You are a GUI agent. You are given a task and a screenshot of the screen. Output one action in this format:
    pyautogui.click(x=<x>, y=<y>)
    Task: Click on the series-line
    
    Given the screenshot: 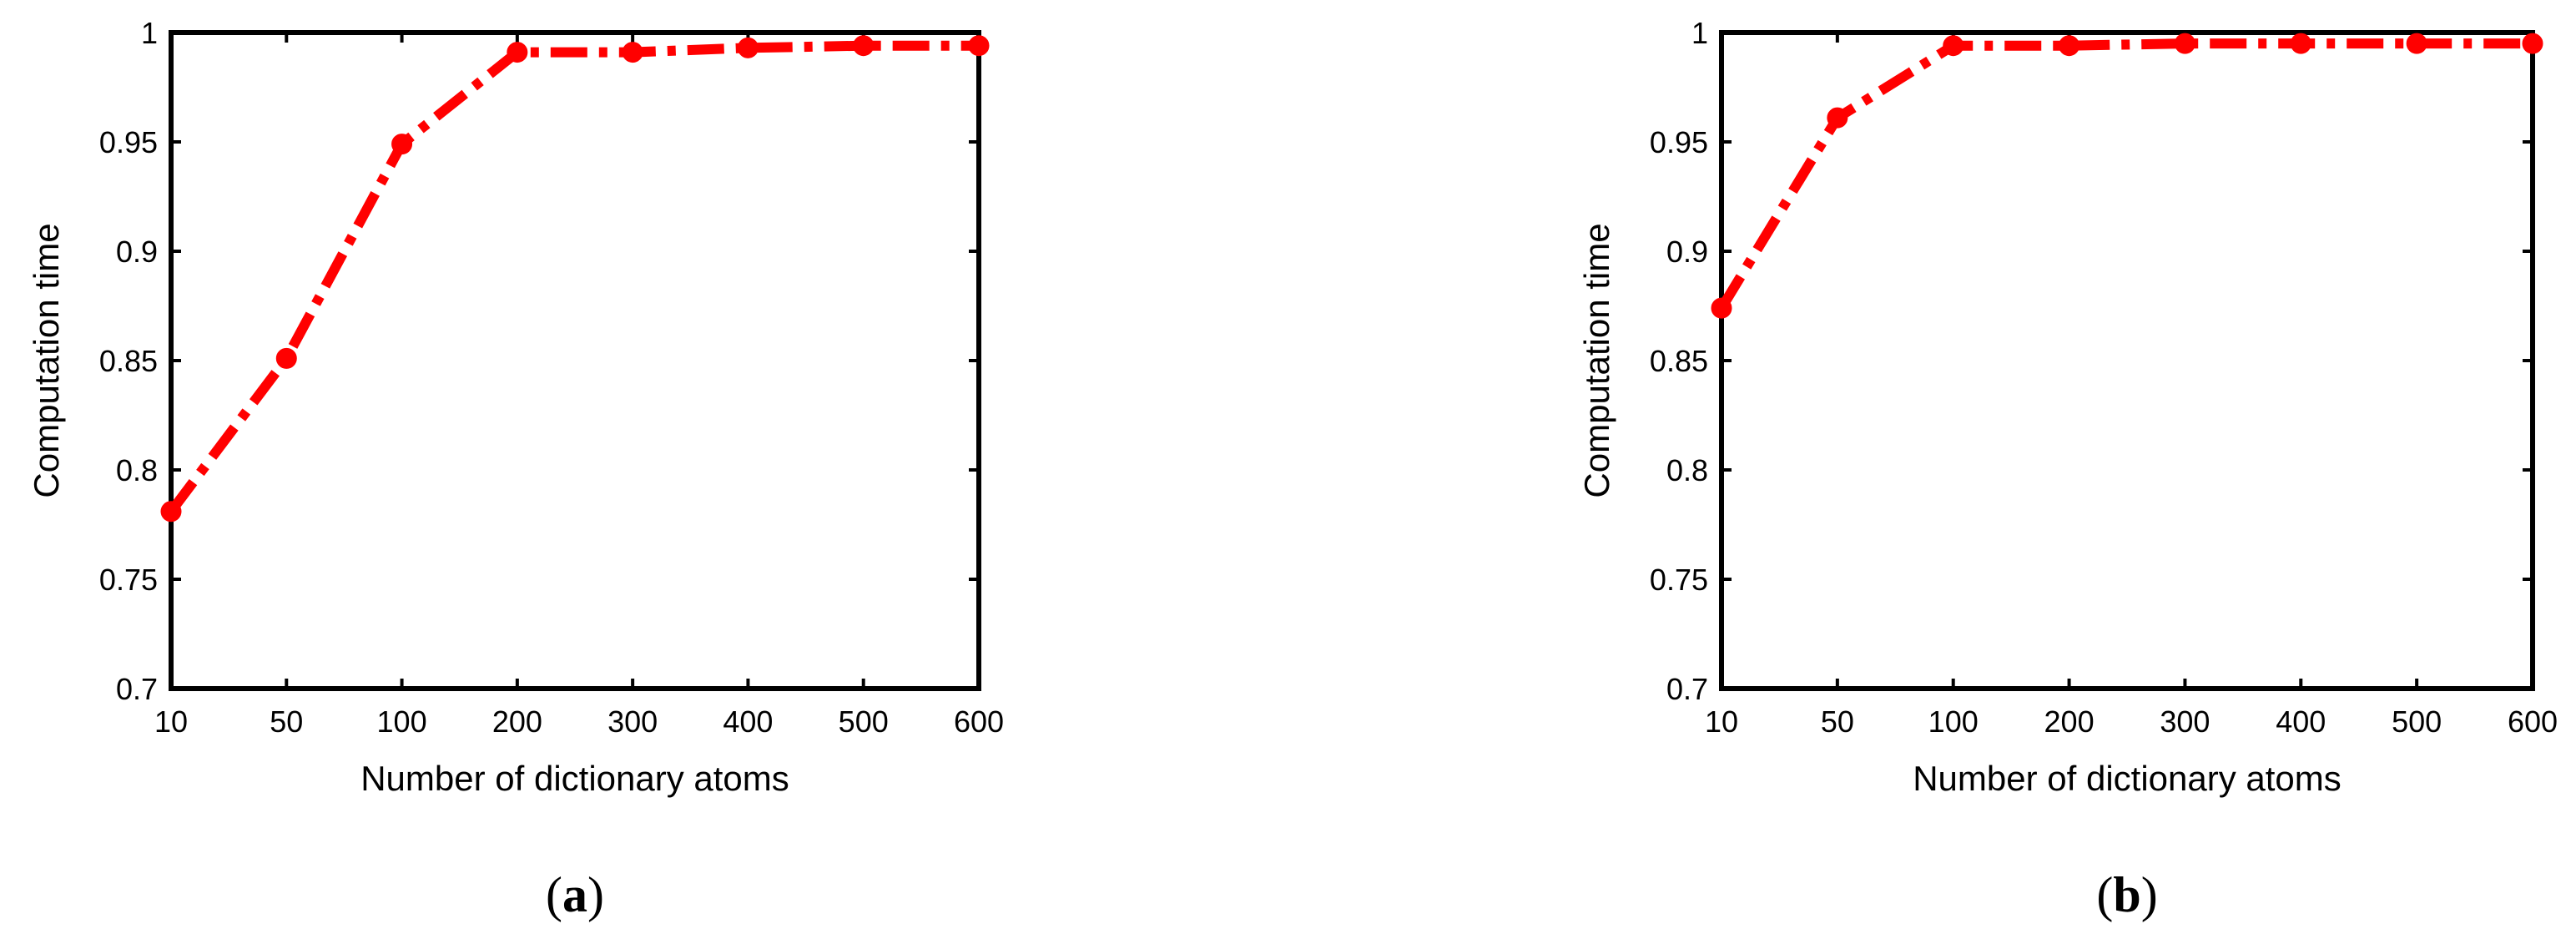 What is the action you would take?
    pyautogui.click(x=2124, y=174)
    